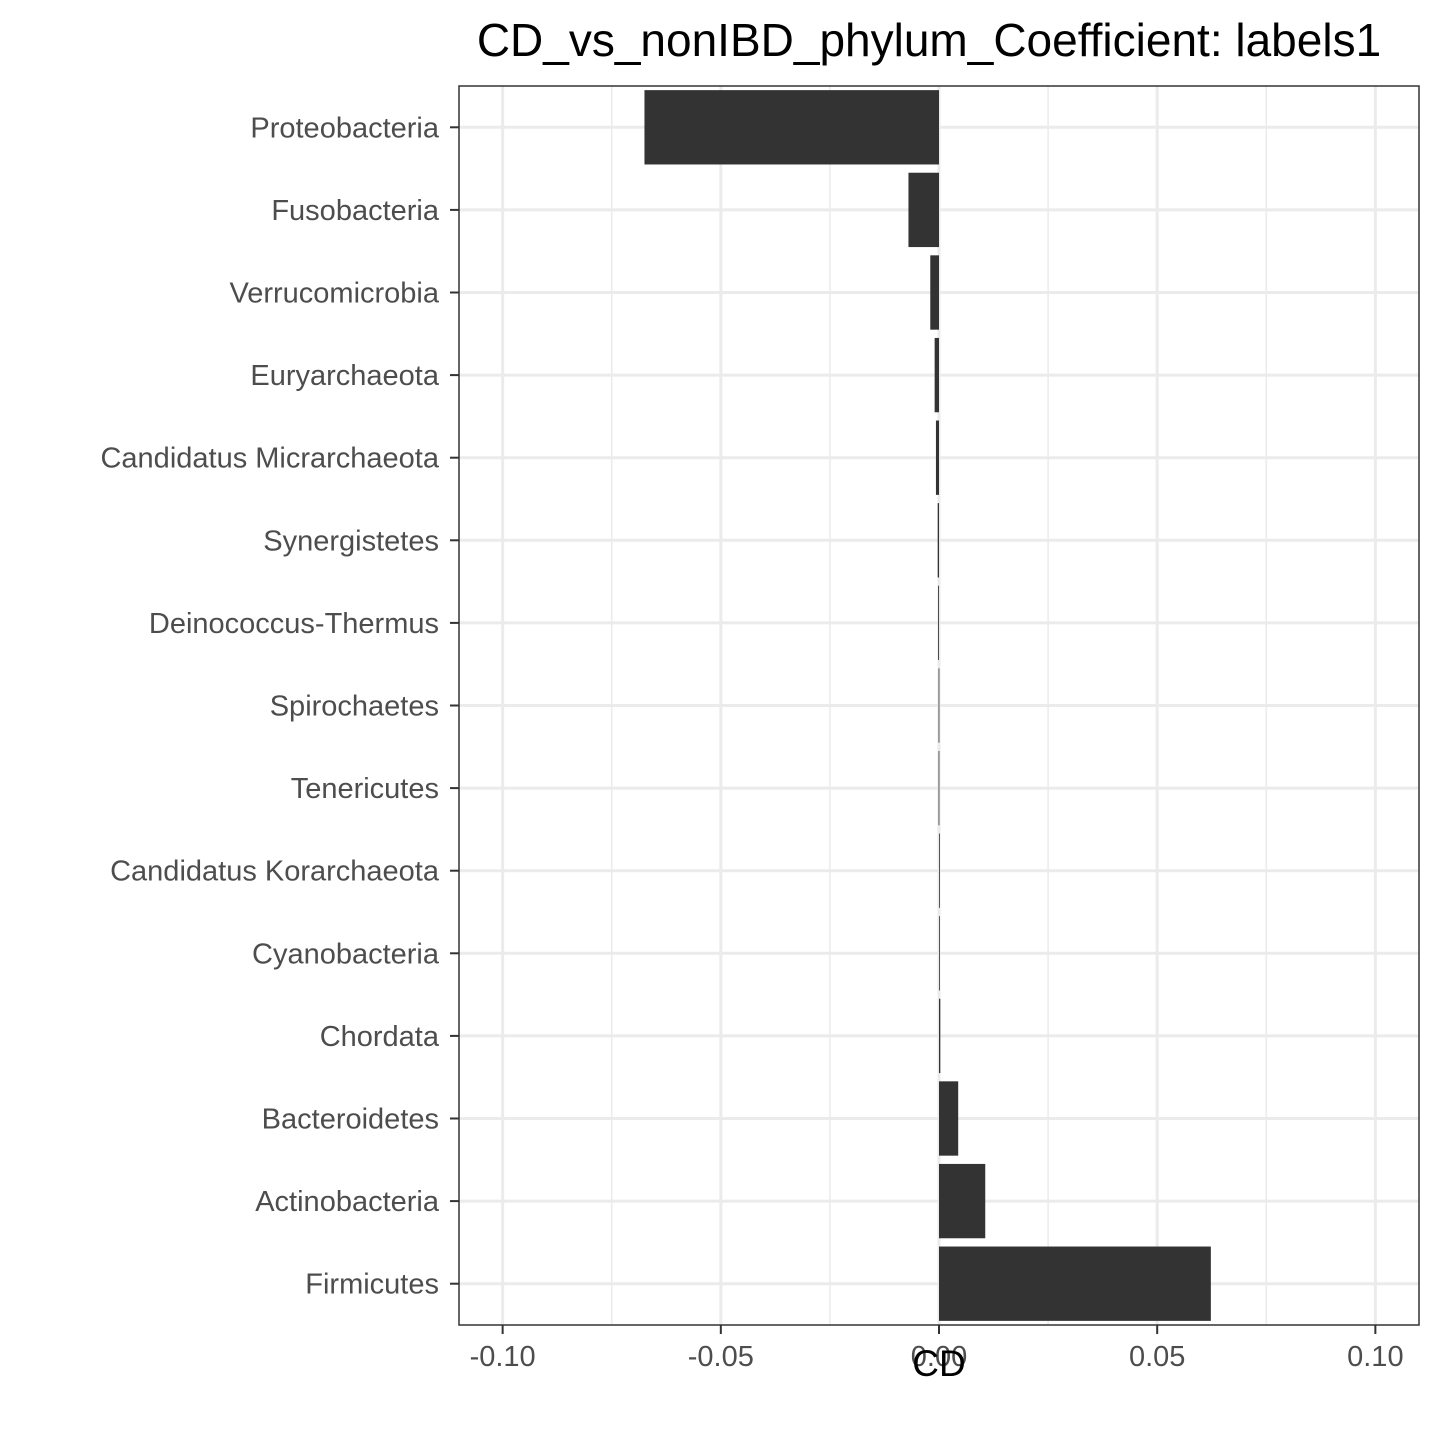  I want to click on bar-verrucomicrobia, so click(934, 292).